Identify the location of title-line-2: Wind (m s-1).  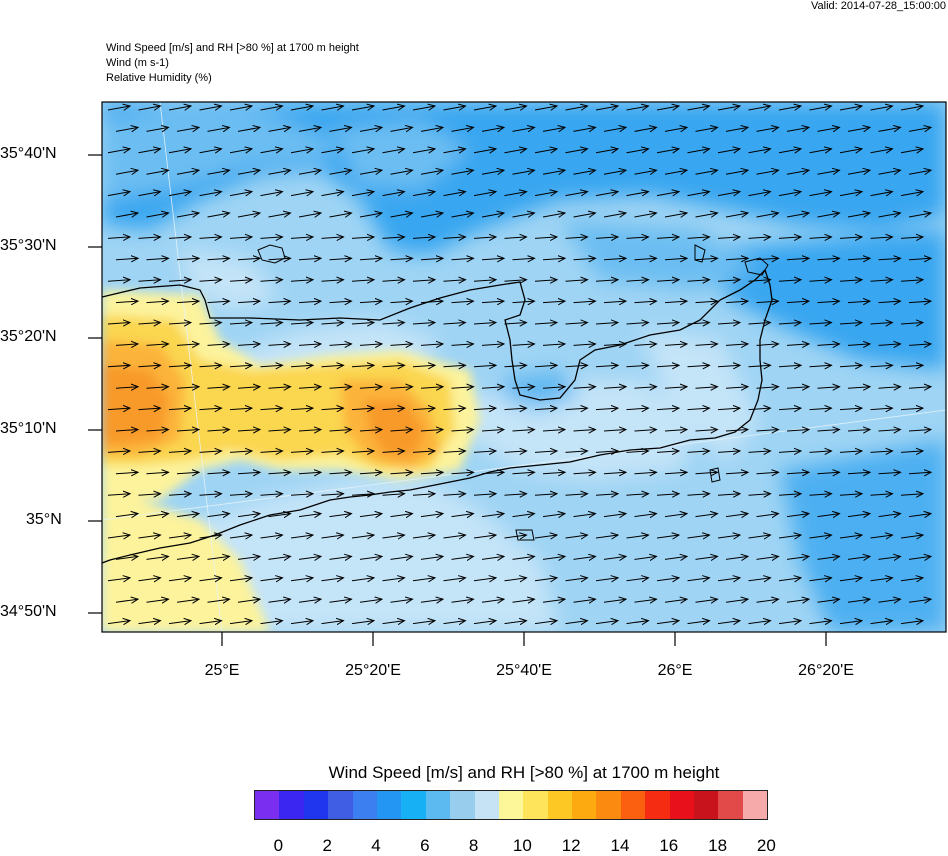
(137, 63).